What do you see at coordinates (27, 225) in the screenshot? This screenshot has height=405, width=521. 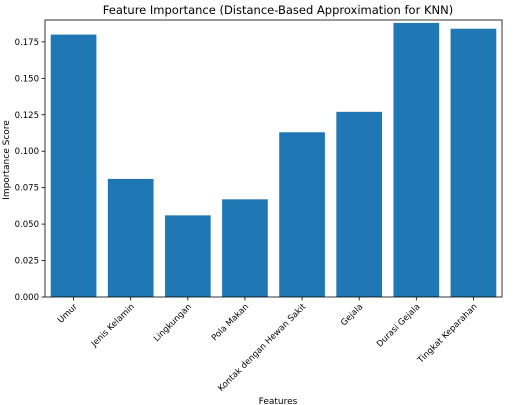 I see `y-tick-label-2: 0.050` at bounding box center [27, 225].